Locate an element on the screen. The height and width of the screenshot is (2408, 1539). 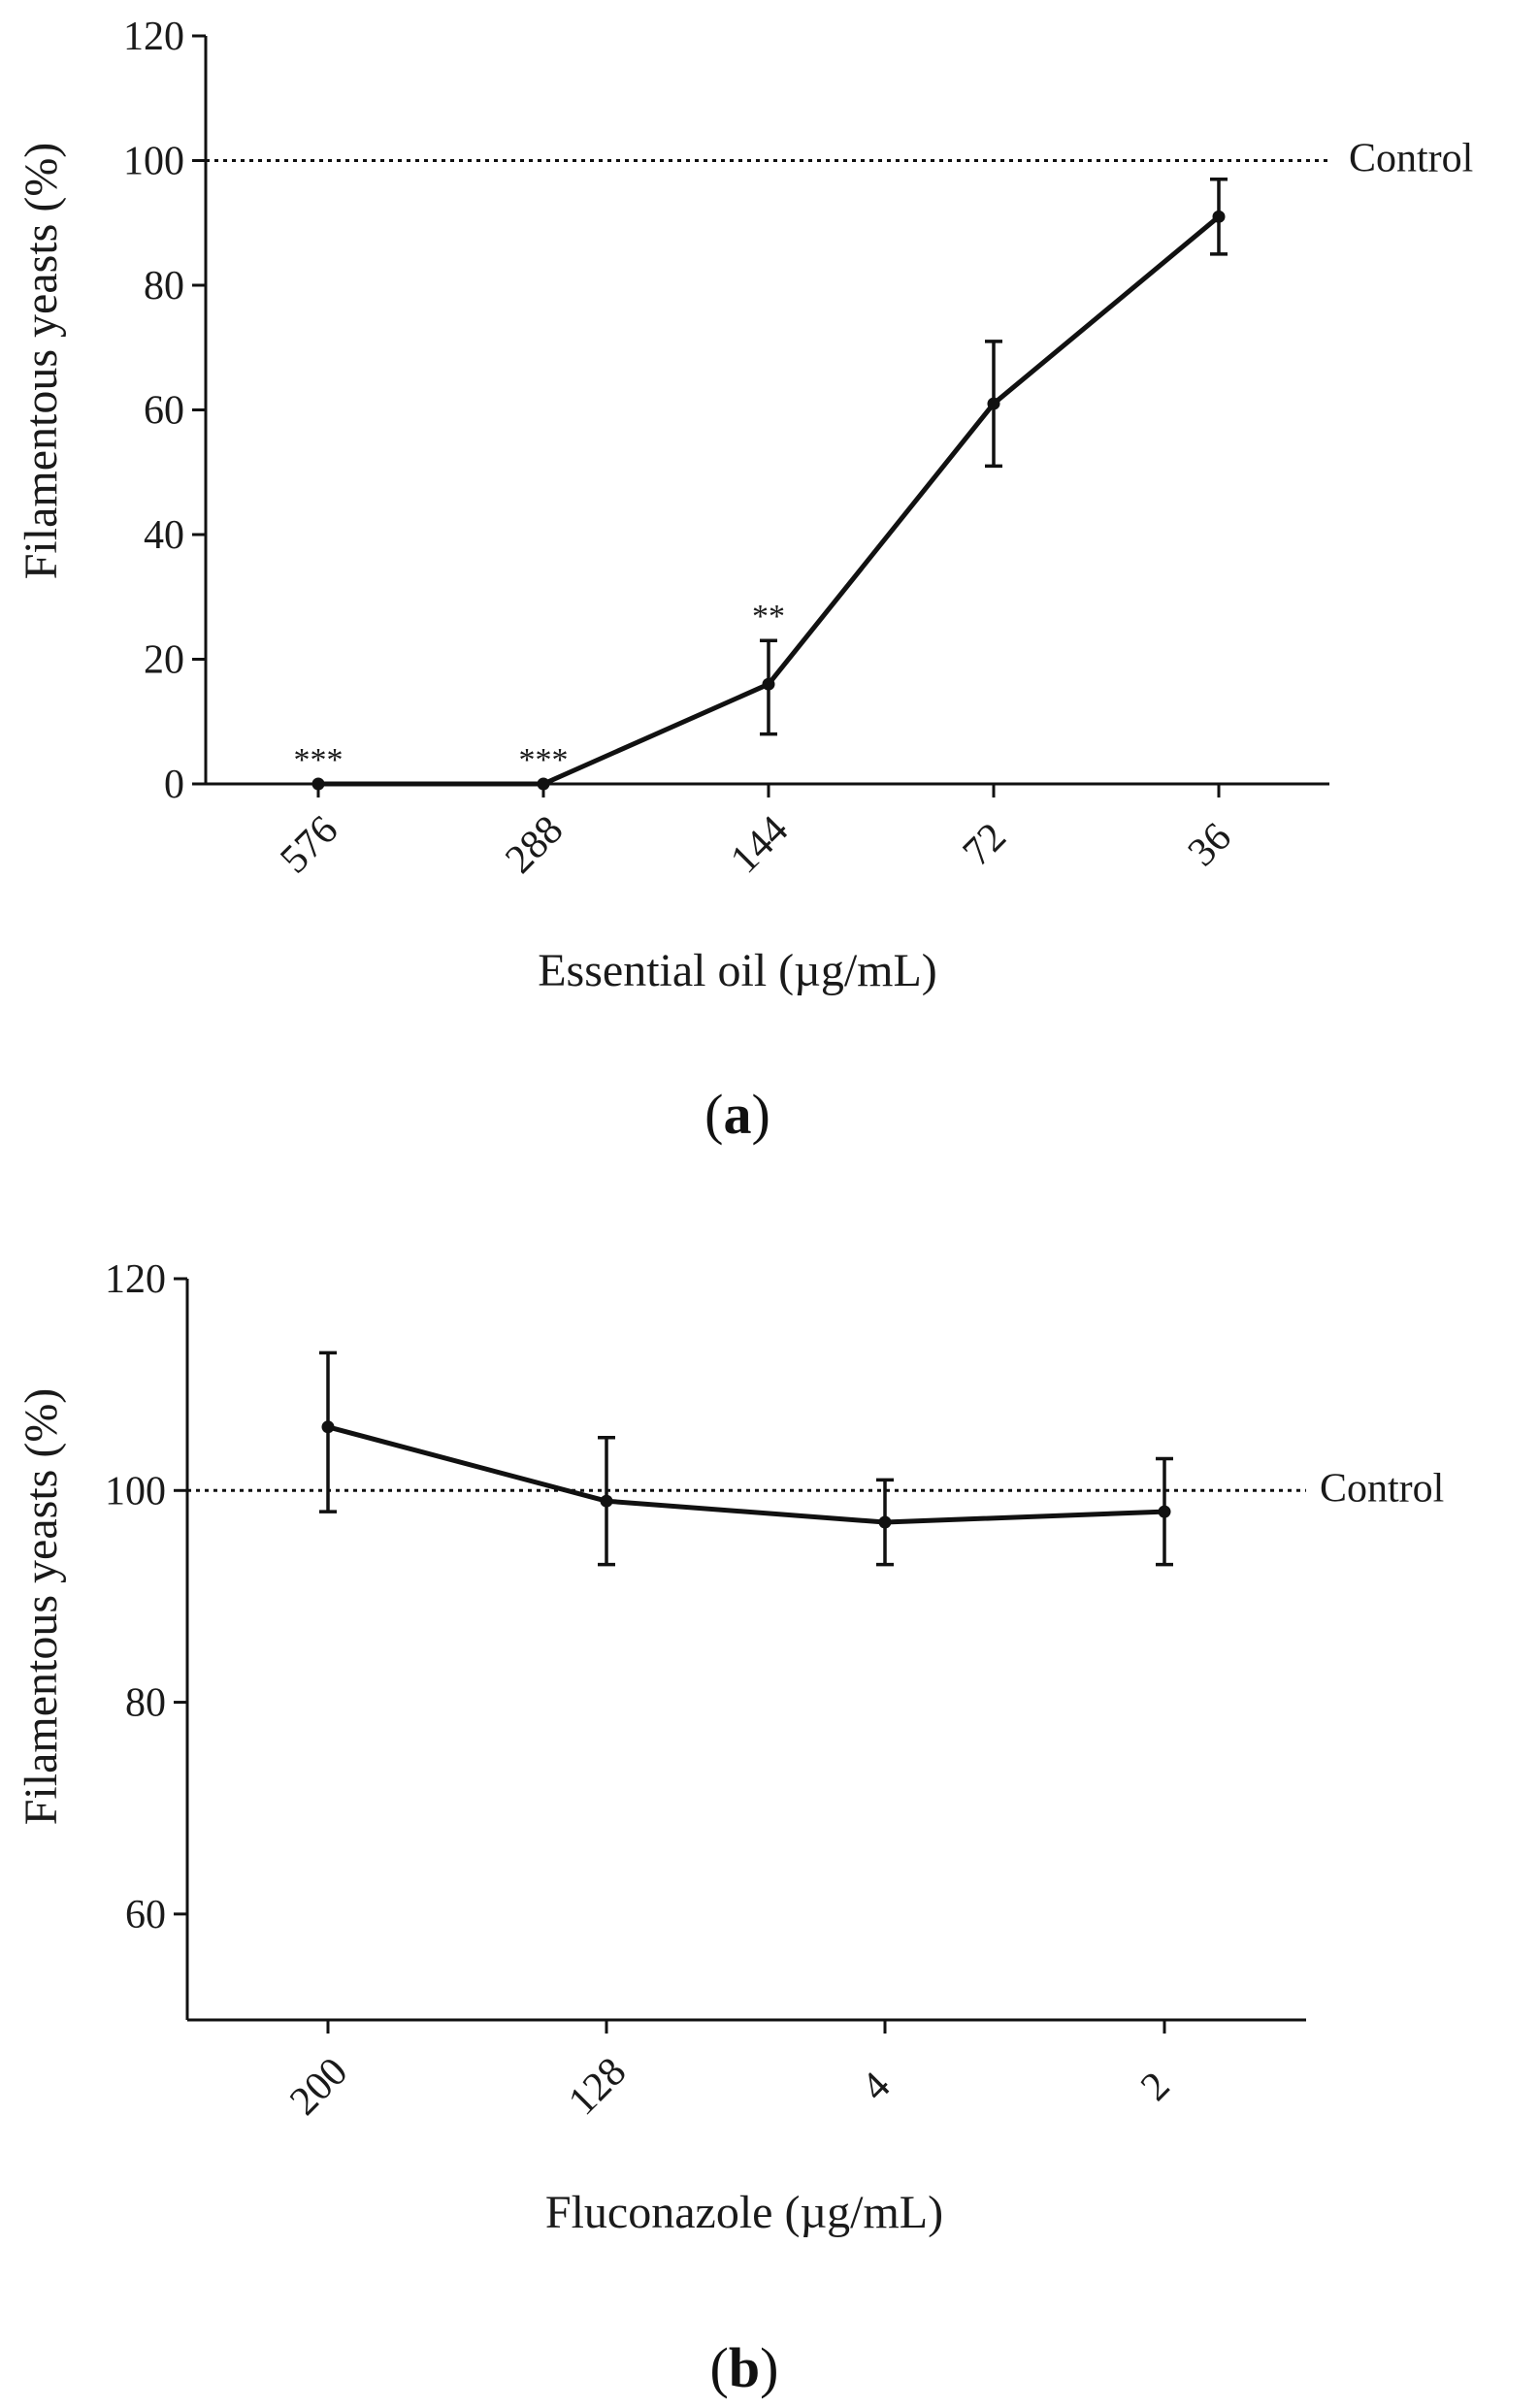
panel-a-y-tick-label: 20 is located at coordinates (164, 660).